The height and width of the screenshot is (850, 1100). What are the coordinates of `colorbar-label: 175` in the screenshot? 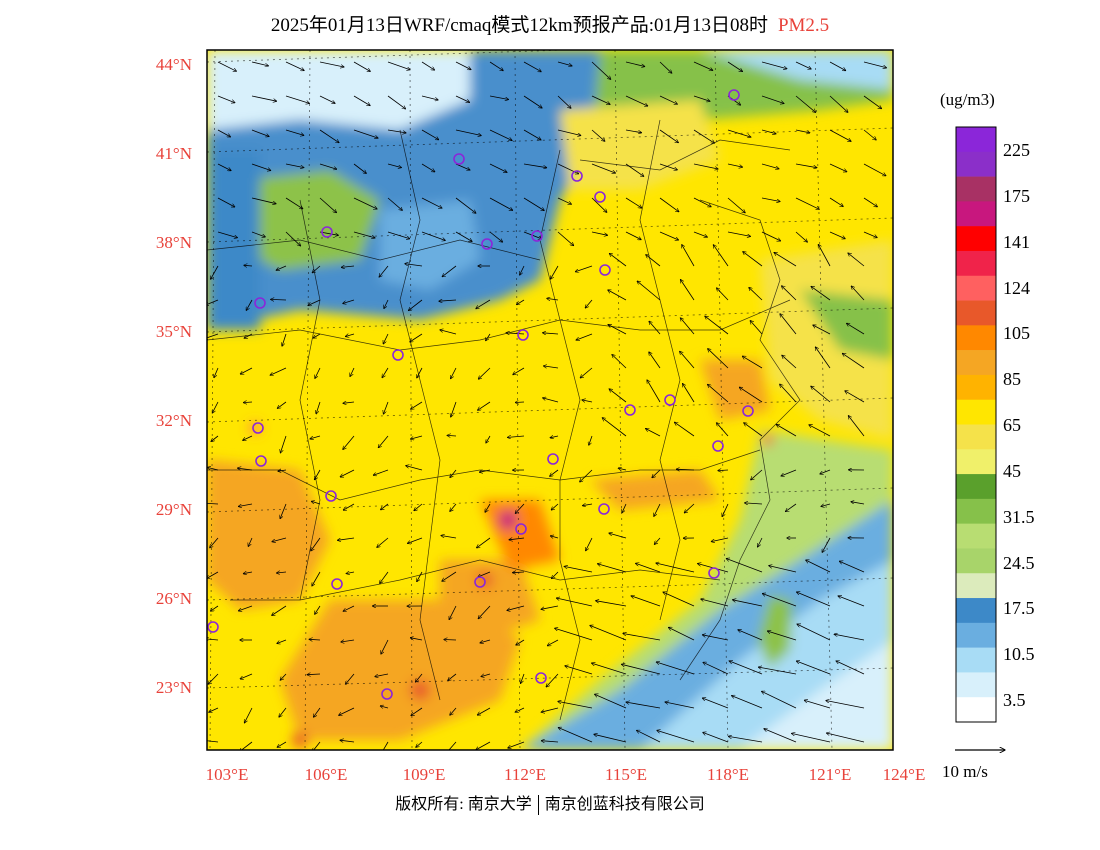 It's located at (1016, 196).